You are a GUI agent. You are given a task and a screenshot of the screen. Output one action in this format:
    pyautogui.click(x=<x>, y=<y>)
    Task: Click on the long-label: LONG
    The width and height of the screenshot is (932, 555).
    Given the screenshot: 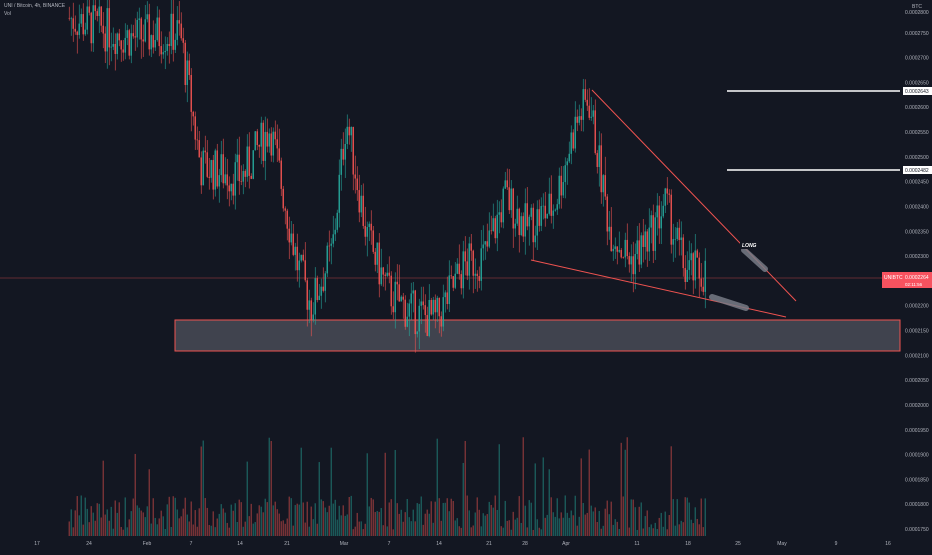 What is the action you would take?
    pyautogui.click(x=749, y=246)
    